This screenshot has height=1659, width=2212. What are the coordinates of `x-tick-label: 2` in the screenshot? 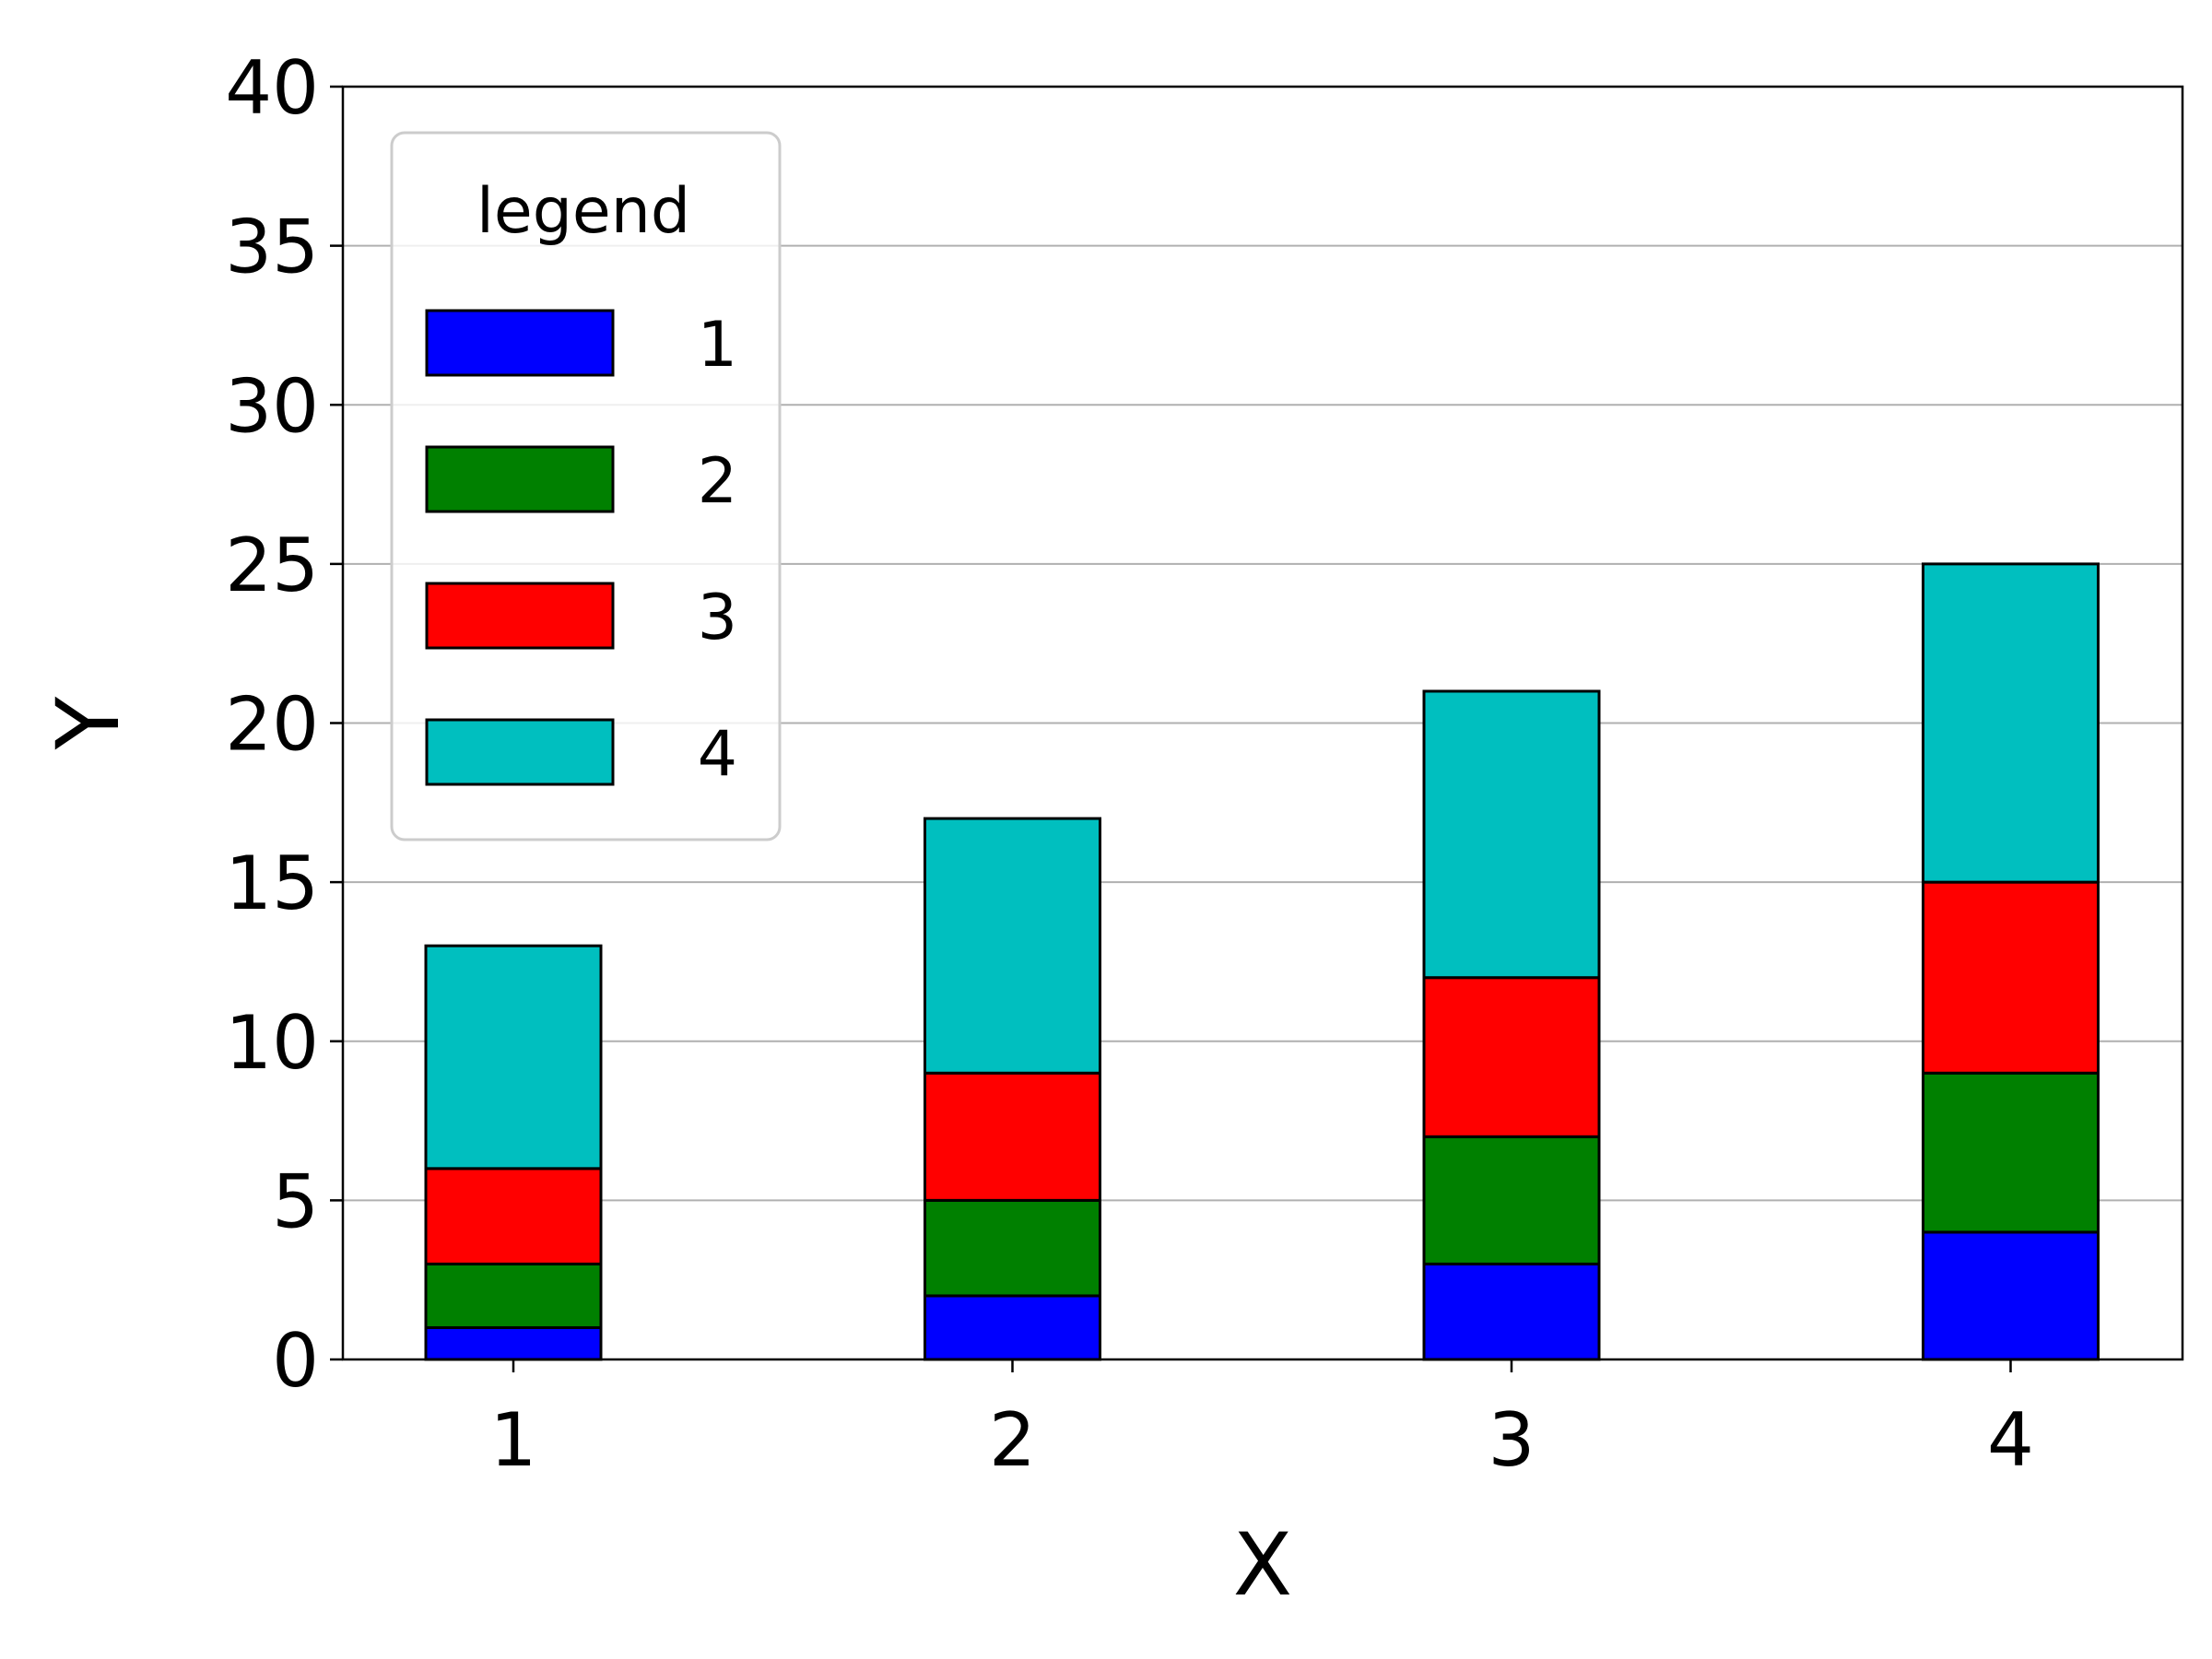 It's located at (1012, 1440).